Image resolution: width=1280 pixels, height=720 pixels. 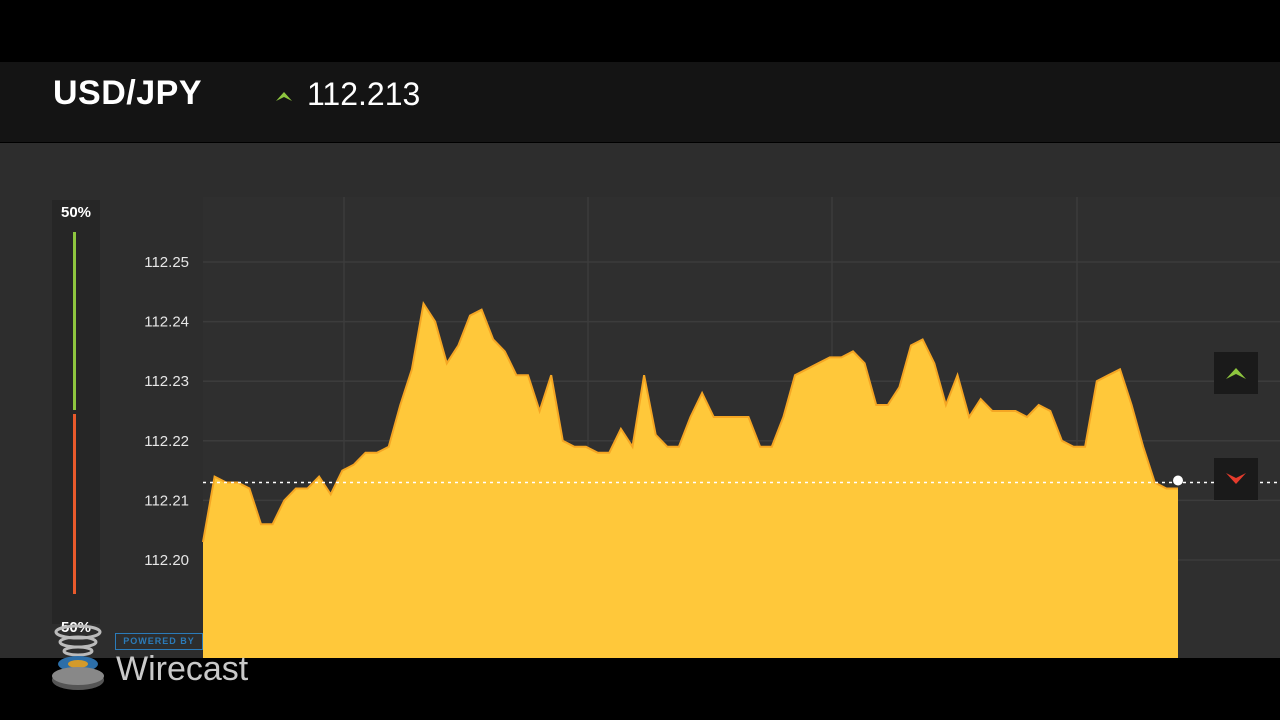 I want to click on wirecast-brand-name: Wirecast, so click(x=182, y=669).